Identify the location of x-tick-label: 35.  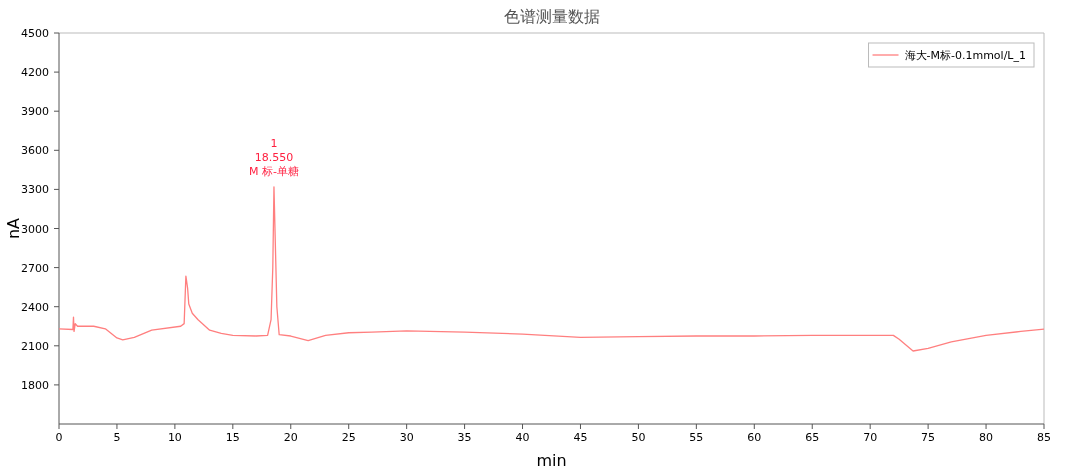
(464, 437).